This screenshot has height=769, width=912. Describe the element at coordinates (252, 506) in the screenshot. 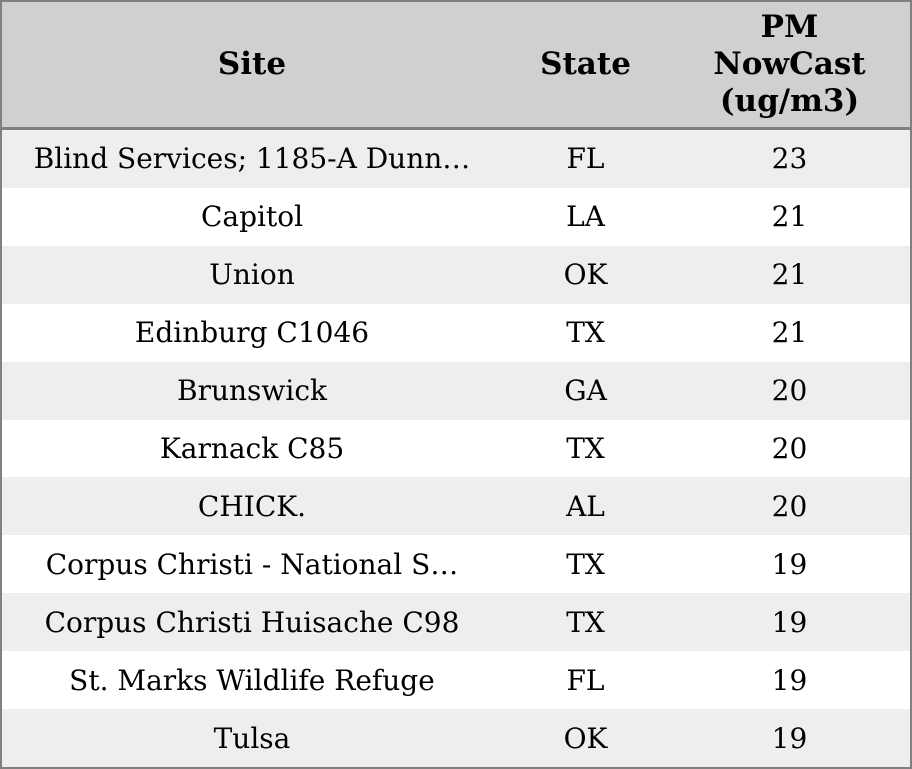

I see `cell-site: CHICK.` at that location.